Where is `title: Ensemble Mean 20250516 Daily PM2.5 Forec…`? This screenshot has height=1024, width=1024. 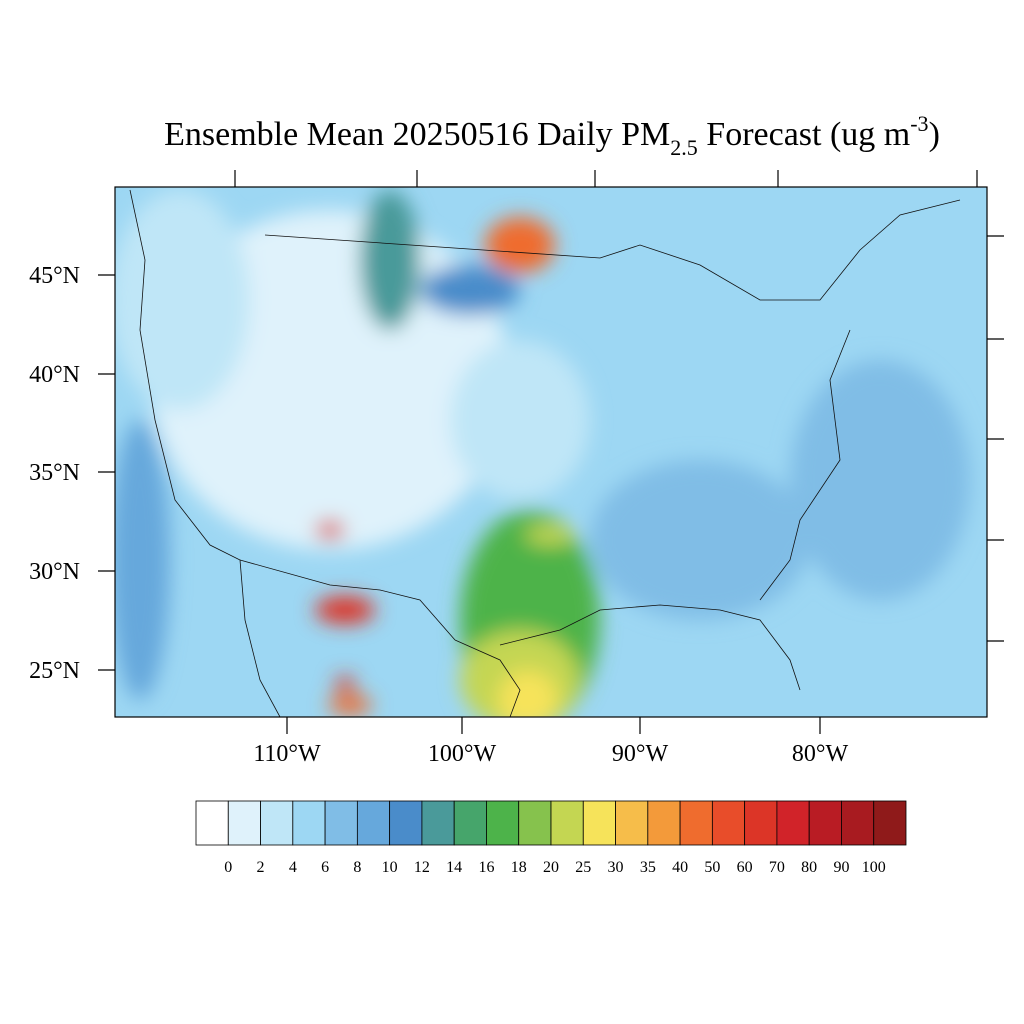
title: Ensemble Mean 20250516 Daily PM2.5 Forec… is located at coordinates (552, 135).